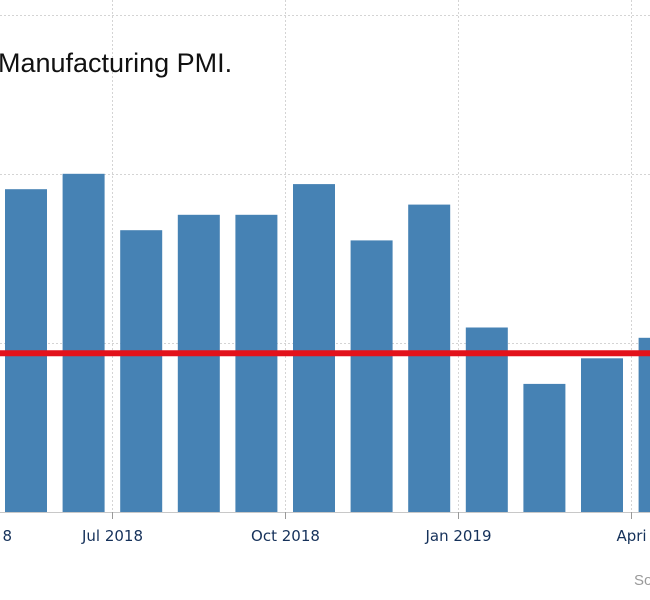 Image resolution: width=650 pixels, height=600 pixels. What do you see at coordinates (457, 536) in the screenshot?
I see `x-tick-label: Jan 2019` at bounding box center [457, 536].